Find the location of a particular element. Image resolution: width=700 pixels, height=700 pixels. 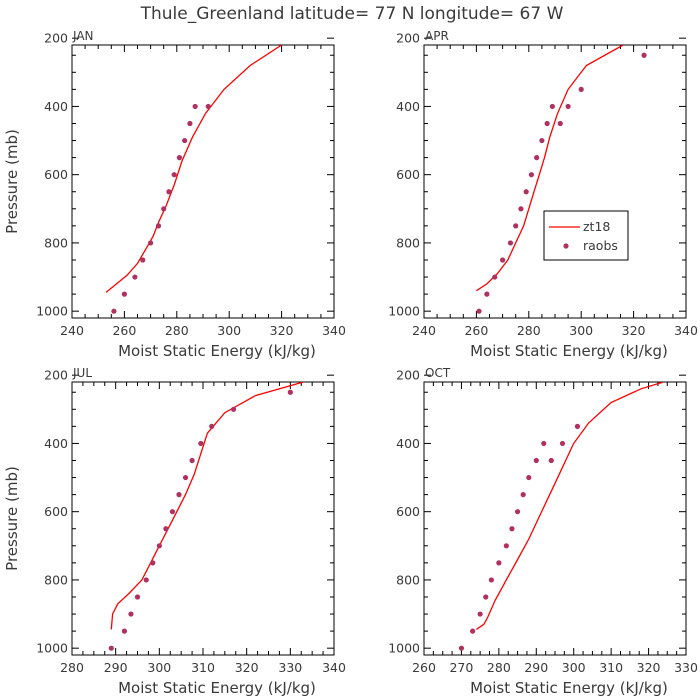

legend-point-swatch is located at coordinates (566, 246).